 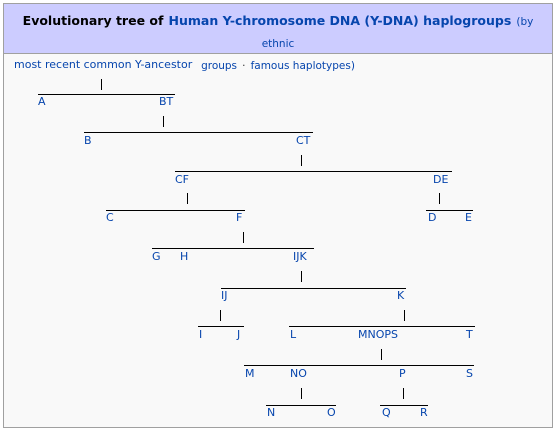 I want to click on node-L: L, so click(x=293, y=334).